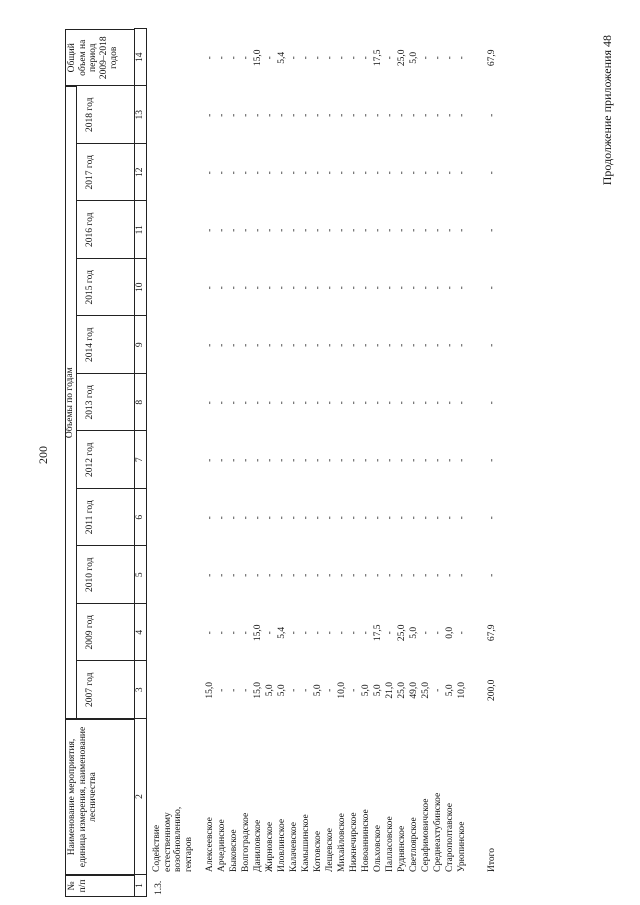  What do you see at coordinates (378, 633) in the screenshot?
I see `row-value: 17,5` at bounding box center [378, 633].